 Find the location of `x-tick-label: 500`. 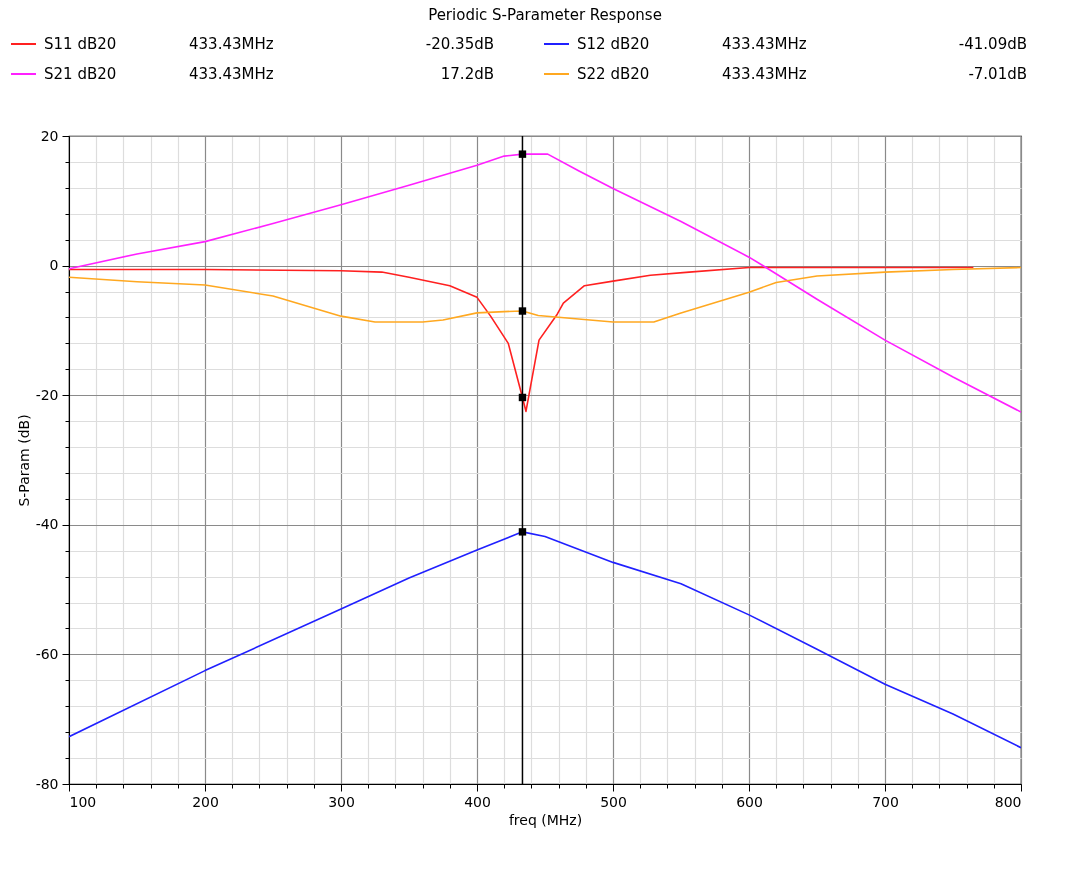

x-tick-label: 500 is located at coordinates (613, 801).